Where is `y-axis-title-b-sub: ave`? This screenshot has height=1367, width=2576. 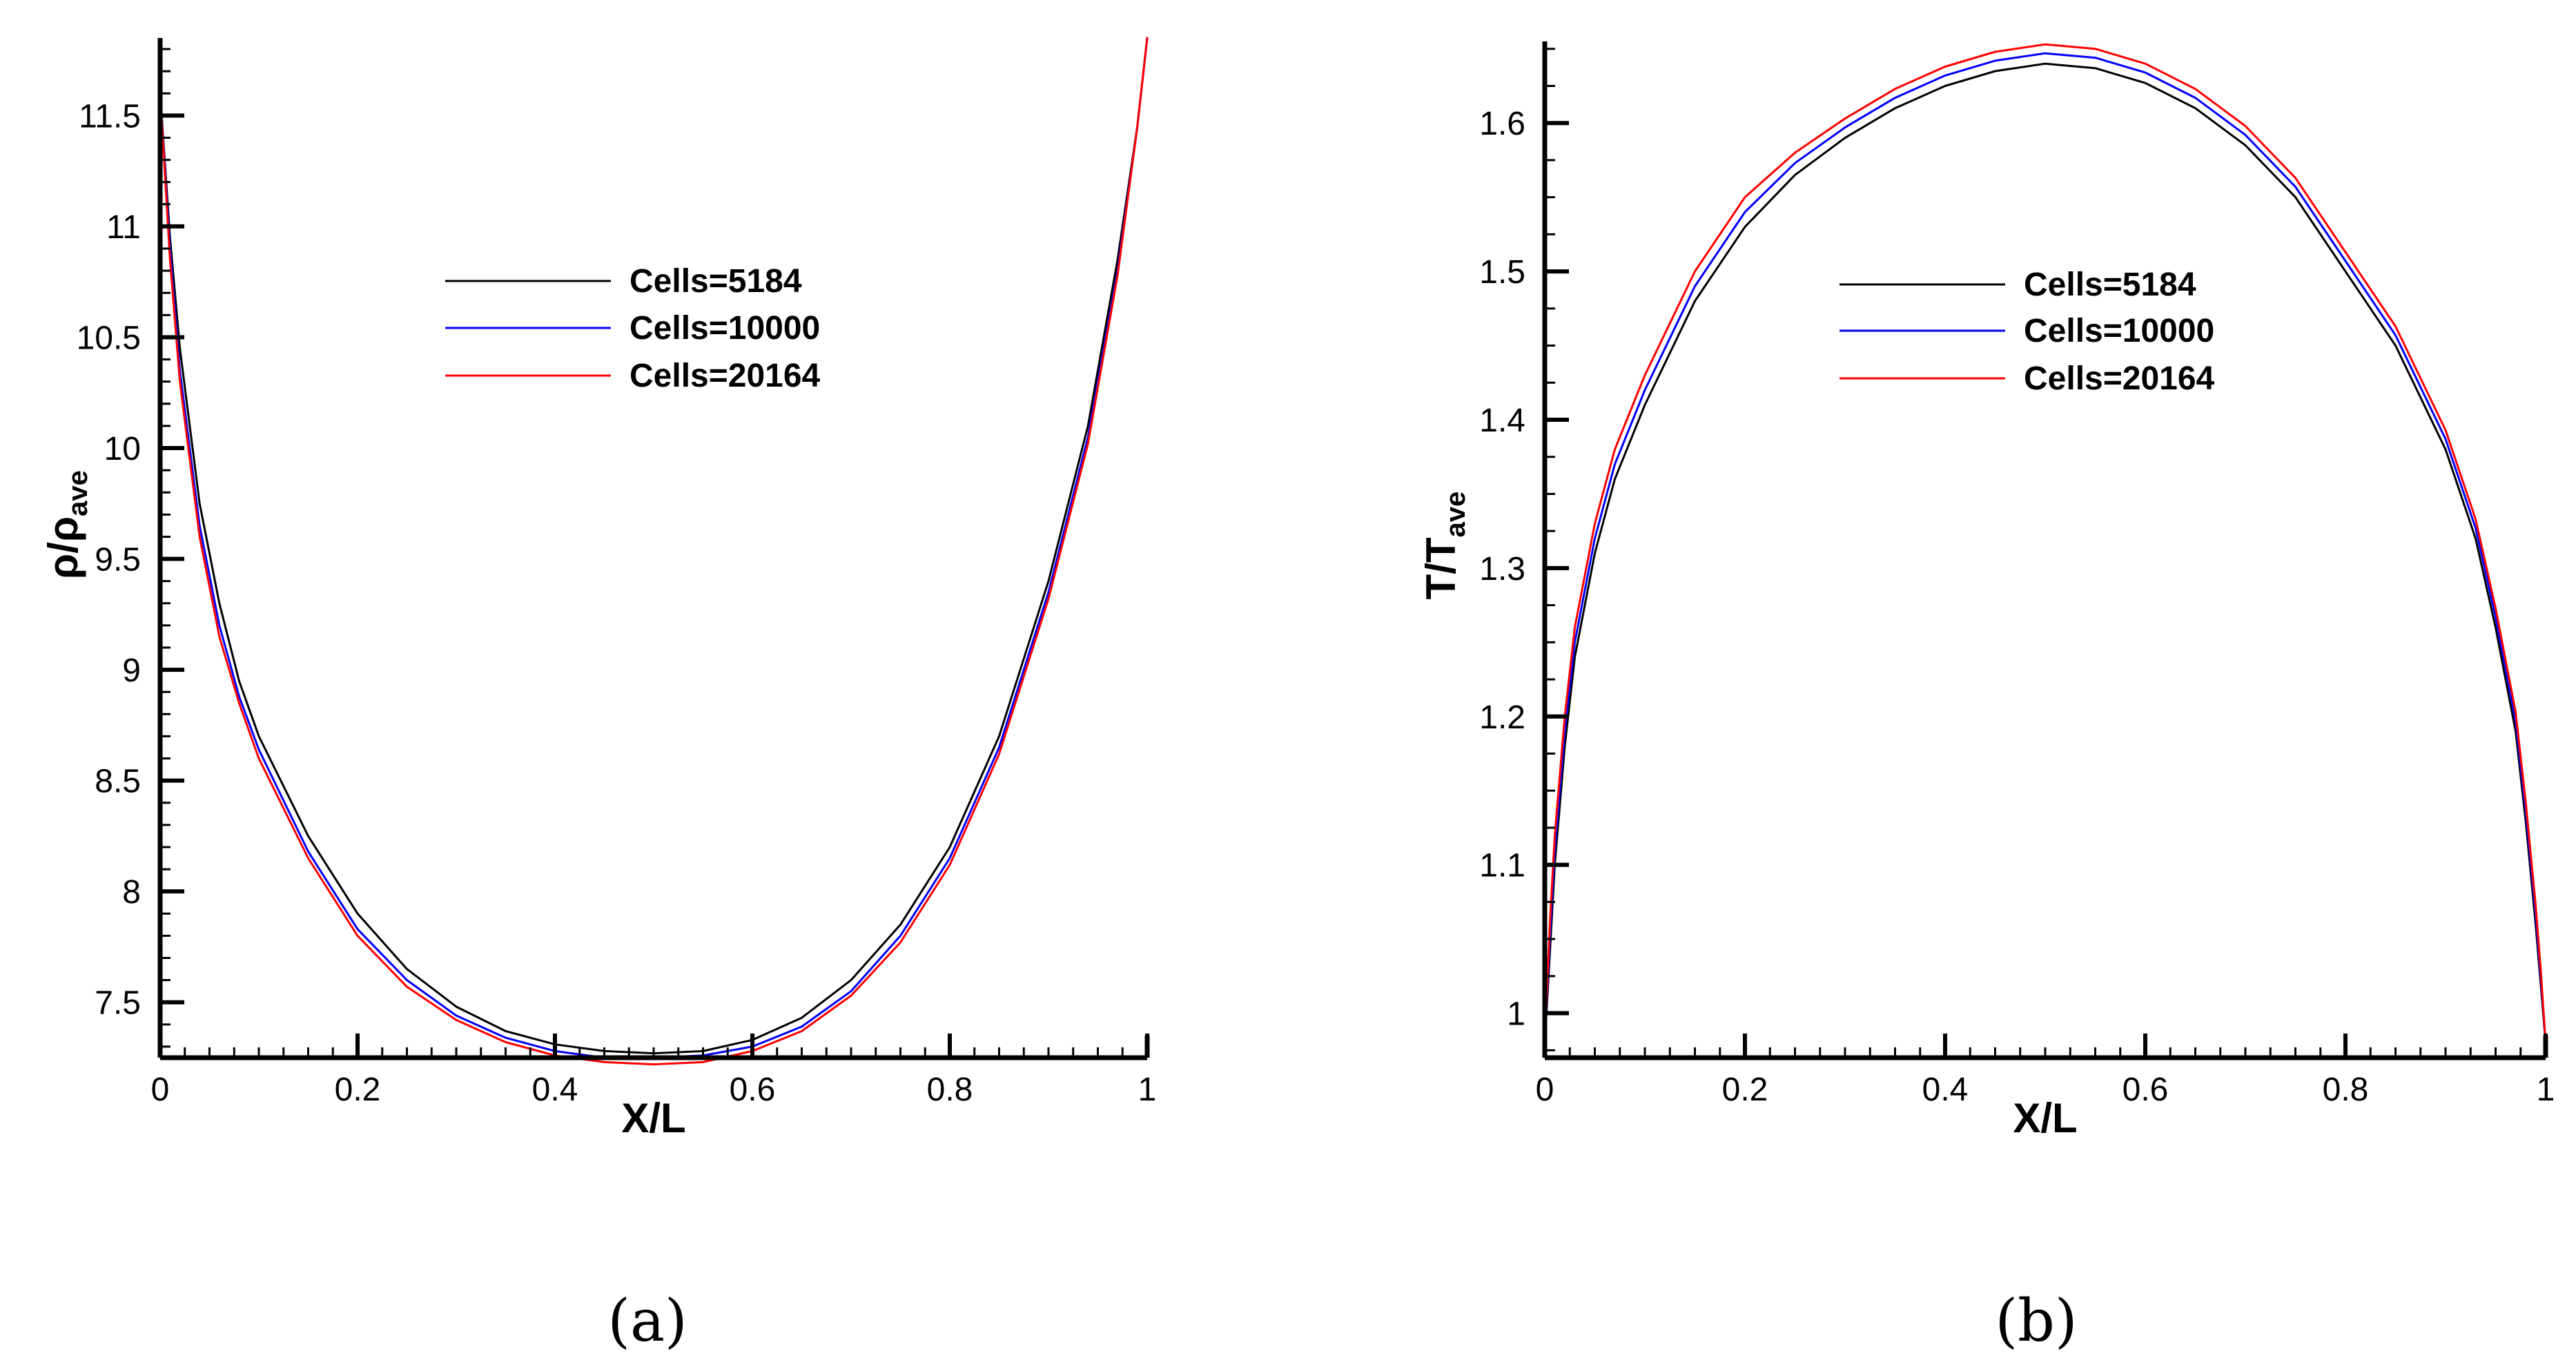 y-axis-title-b-sub: ave is located at coordinates (1456, 515).